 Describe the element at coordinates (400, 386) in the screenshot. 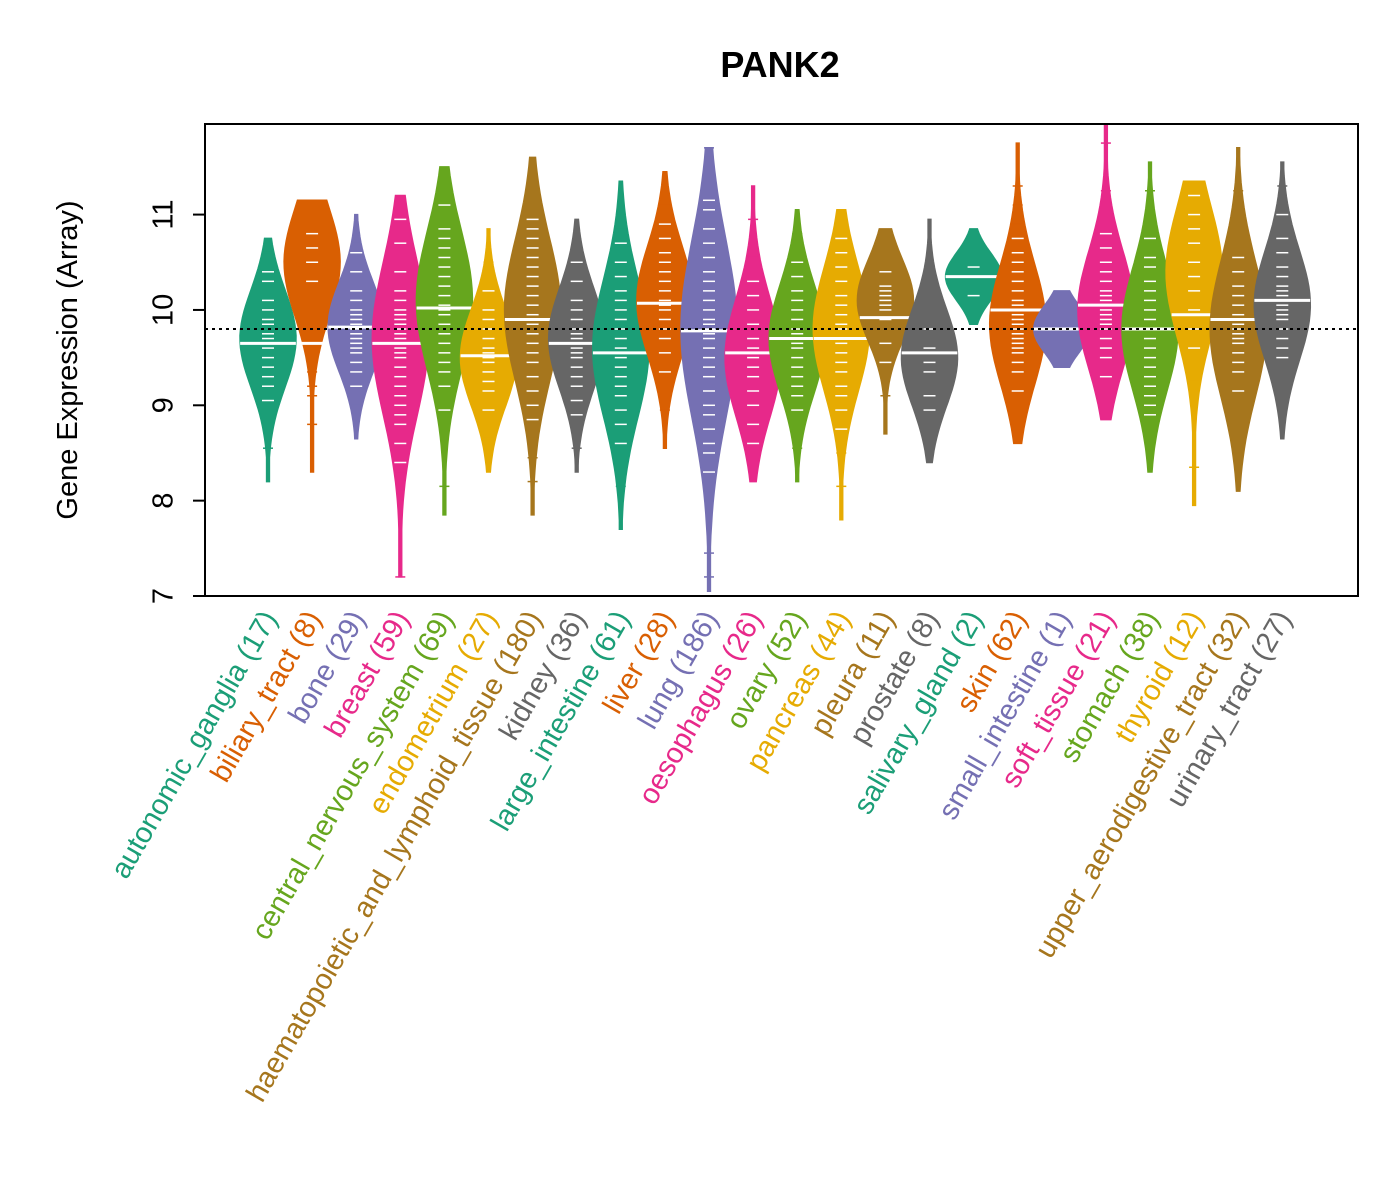

I see `bean-breast` at that location.